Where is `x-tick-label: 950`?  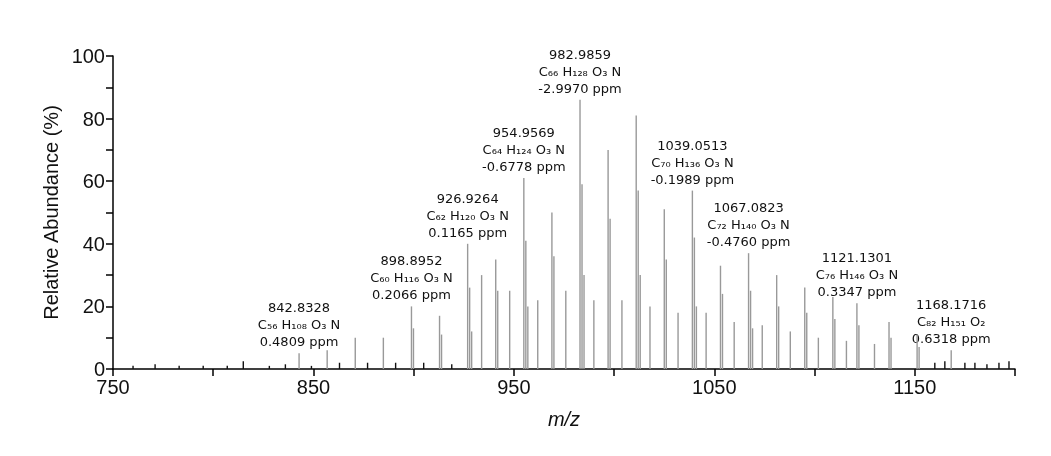 x-tick-label: 950 is located at coordinates (514, 387).